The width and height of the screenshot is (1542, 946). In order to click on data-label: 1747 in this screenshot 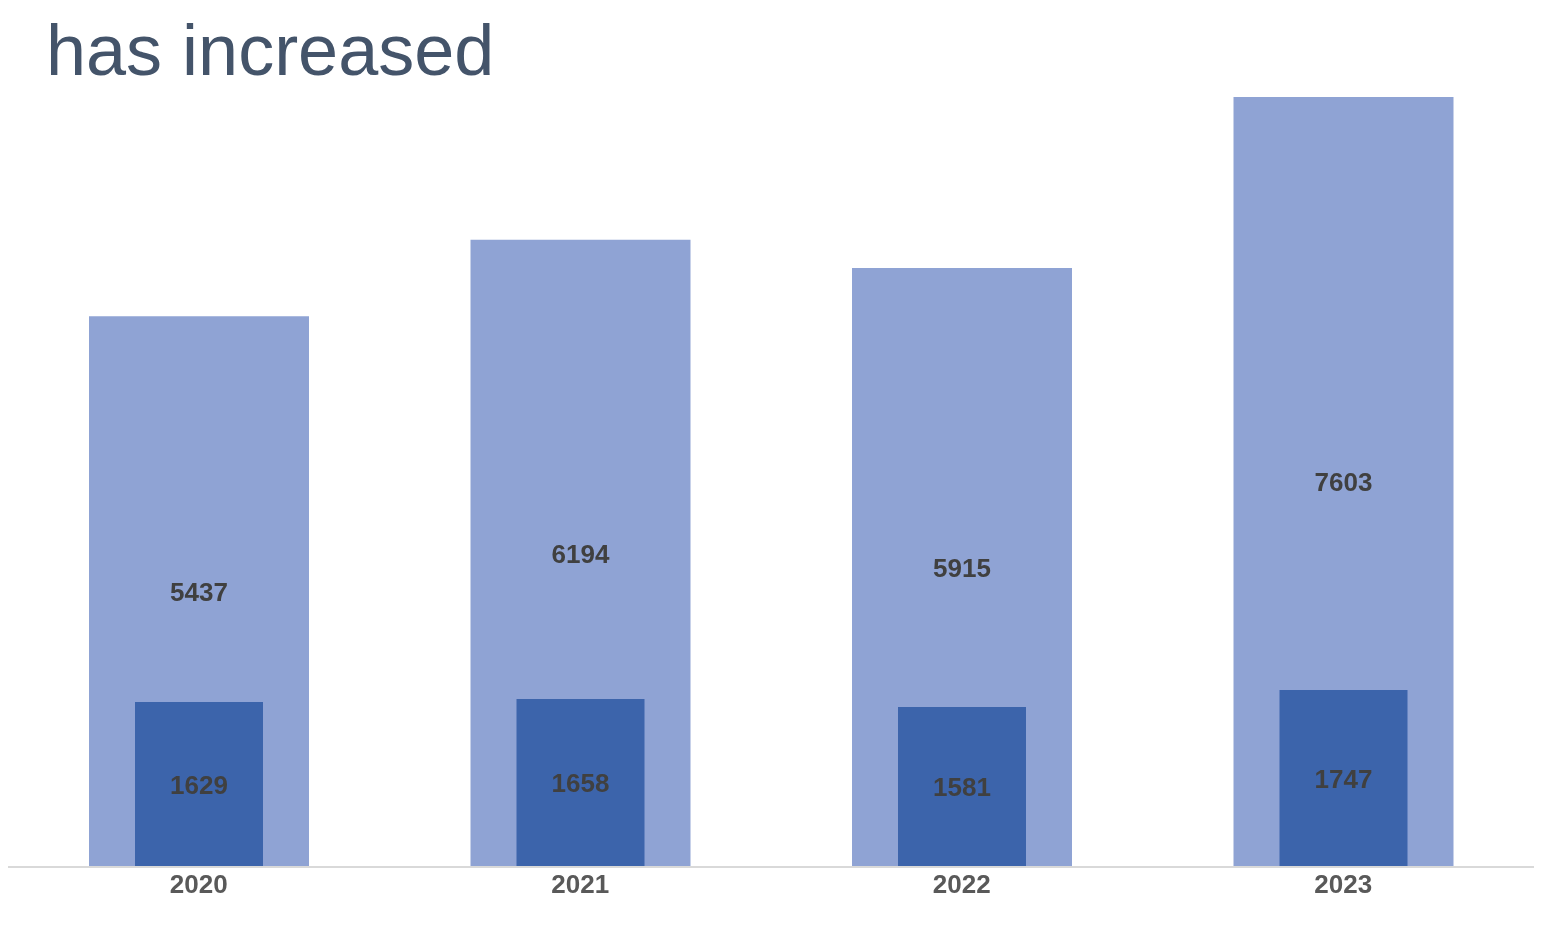, I will do `click(1343, 778)`.